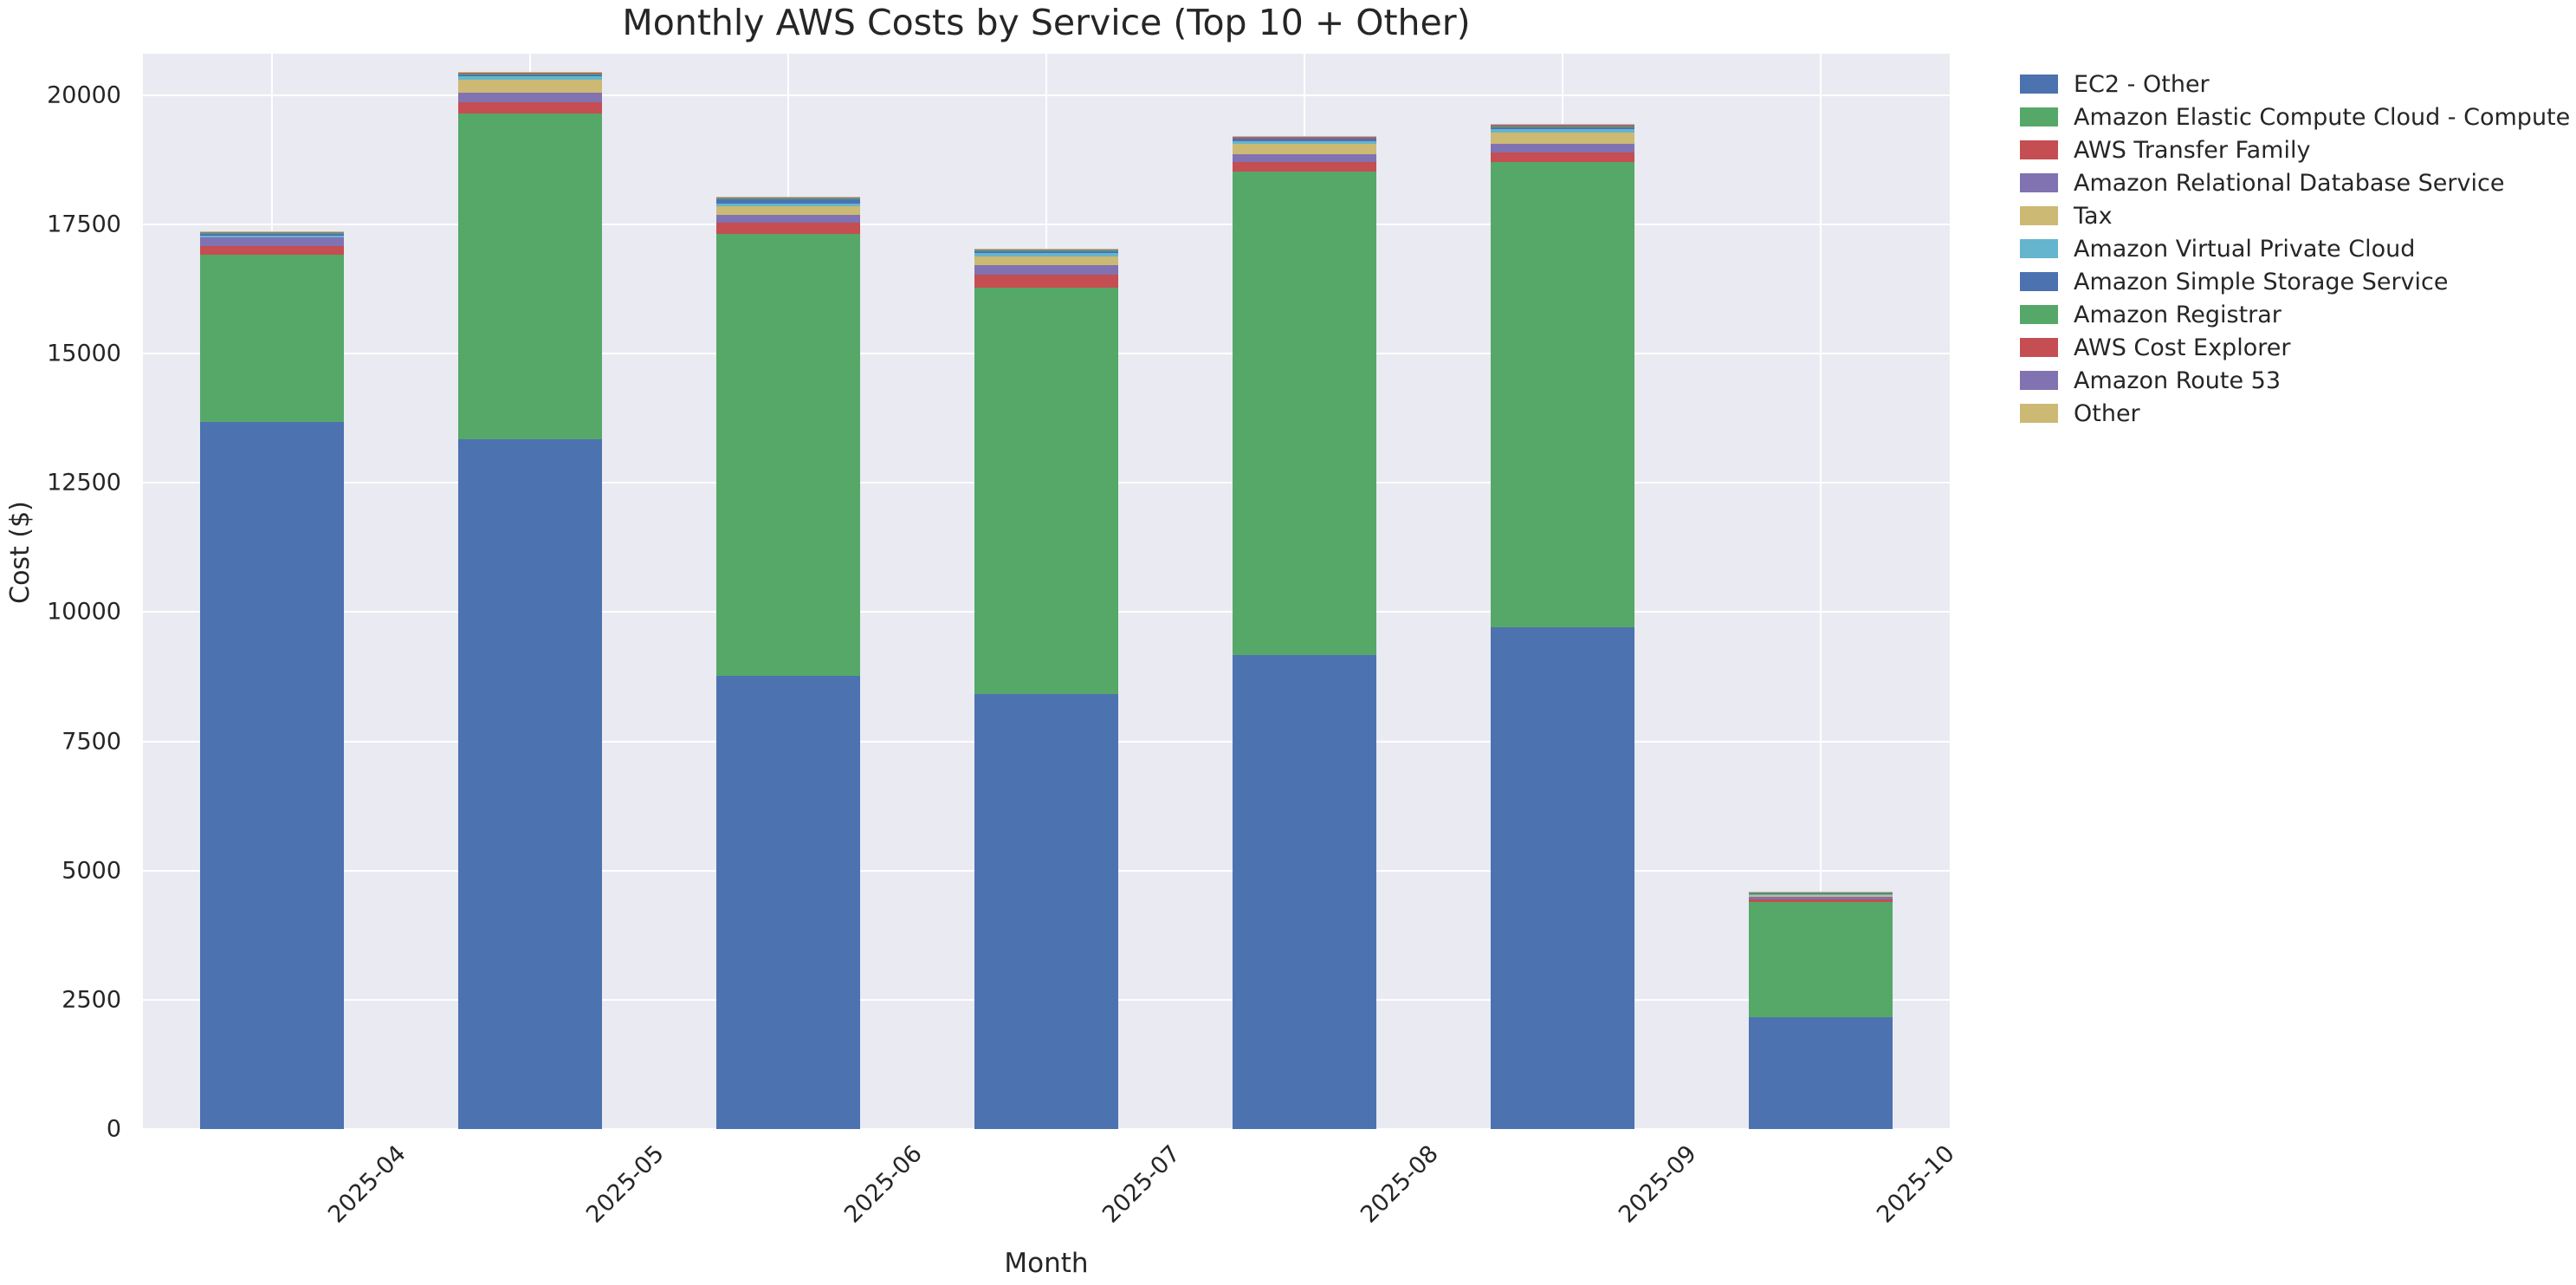 The height and width of the screenshot is (1285, 2576). Describe the element at coordinates (2295, 182) in the screenshot. I see `legend-item: Amazon Relational Database Service` at that location.